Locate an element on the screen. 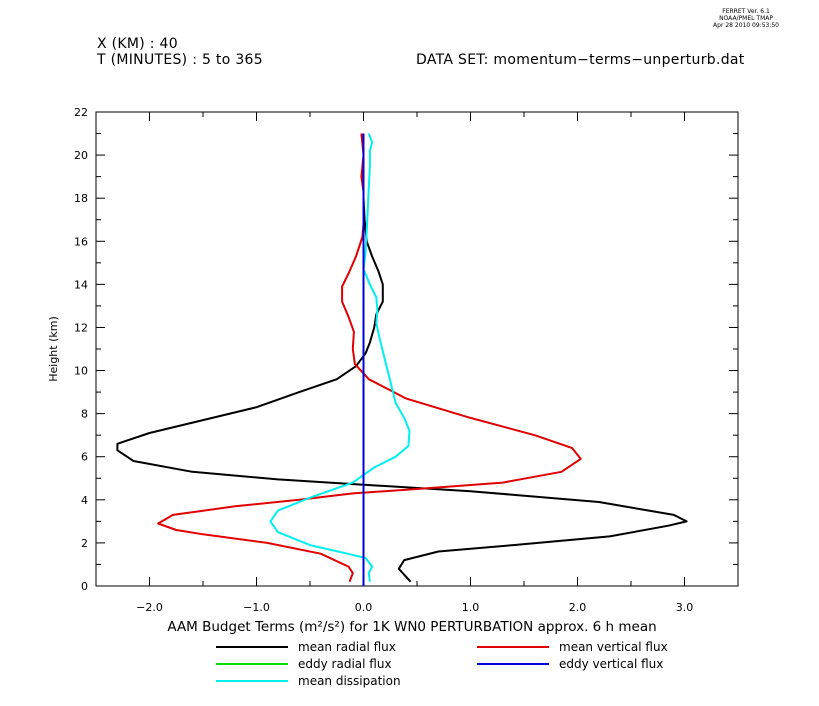 This screenshot has height=706, width=819. y-tick-label: 18 is located at coordinates (81, 198).